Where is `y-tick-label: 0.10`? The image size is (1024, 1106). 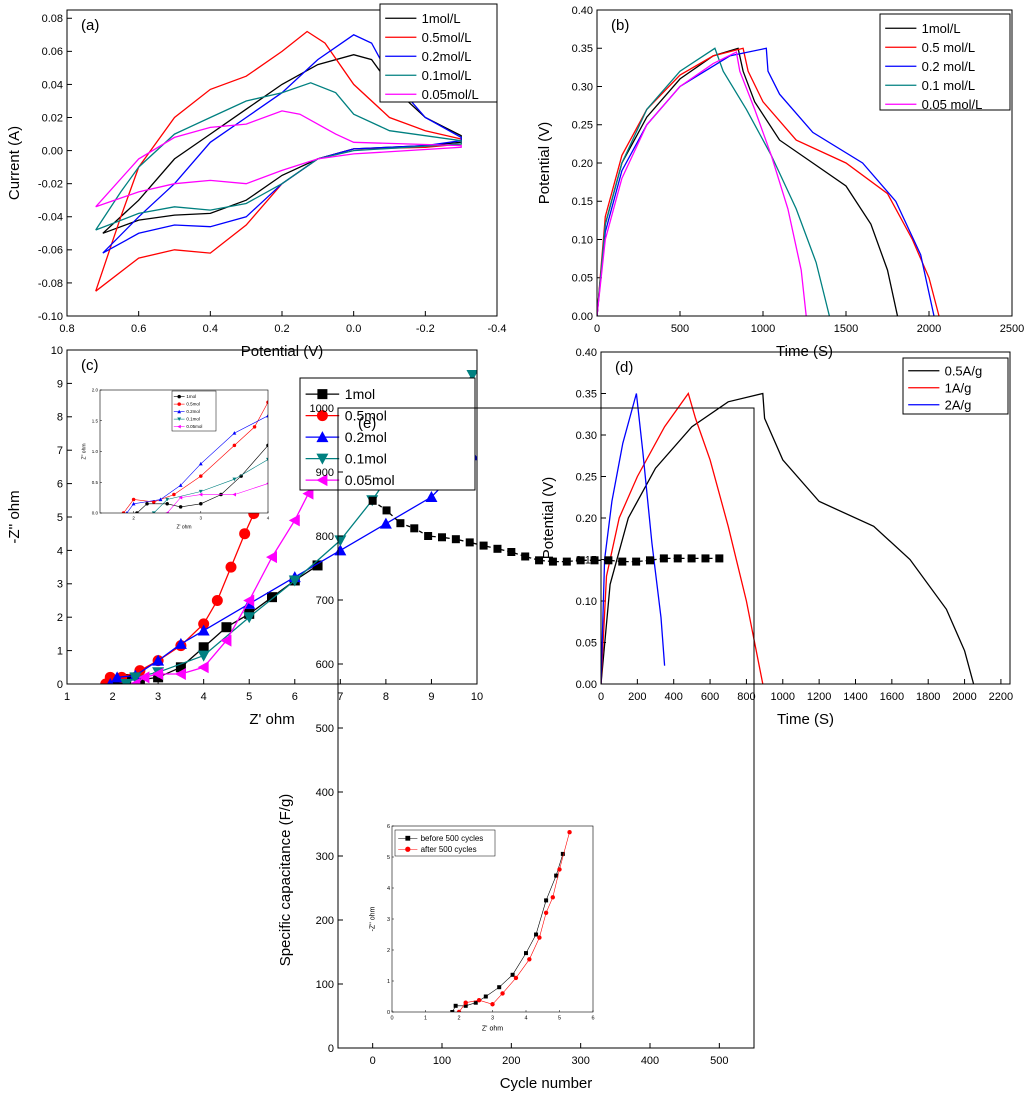
y-tick-label: 0.10 is located at coordinates (586, 602).